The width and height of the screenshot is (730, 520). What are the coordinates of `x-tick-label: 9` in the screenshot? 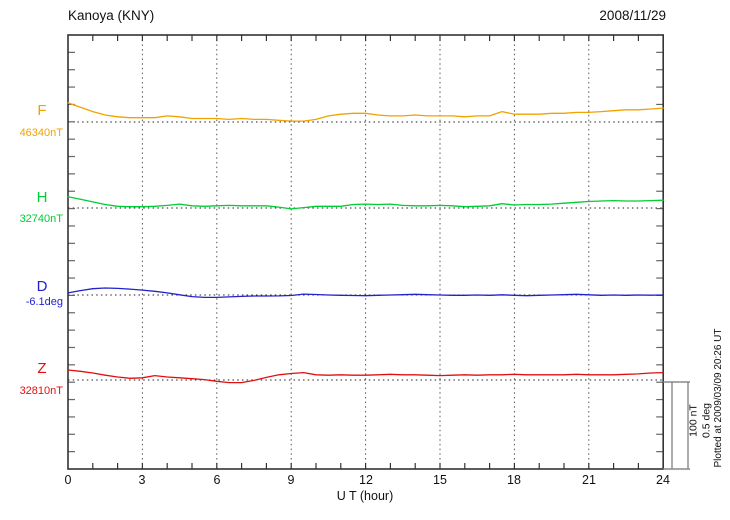 It's located at (291, 480).